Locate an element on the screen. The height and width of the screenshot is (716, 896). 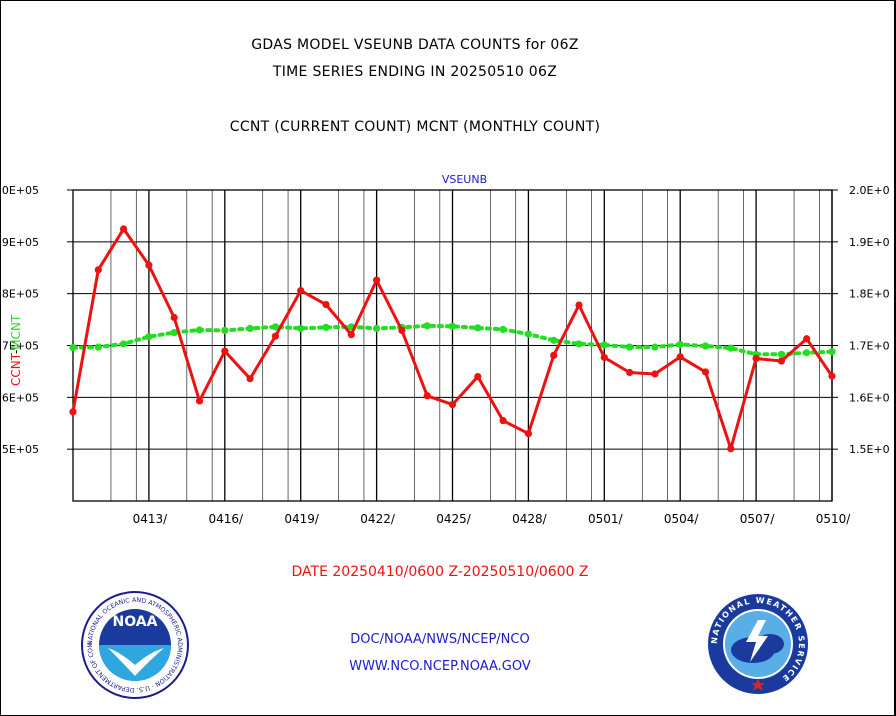
y-axis-label-sep: - is located at coordinates (16, 352).